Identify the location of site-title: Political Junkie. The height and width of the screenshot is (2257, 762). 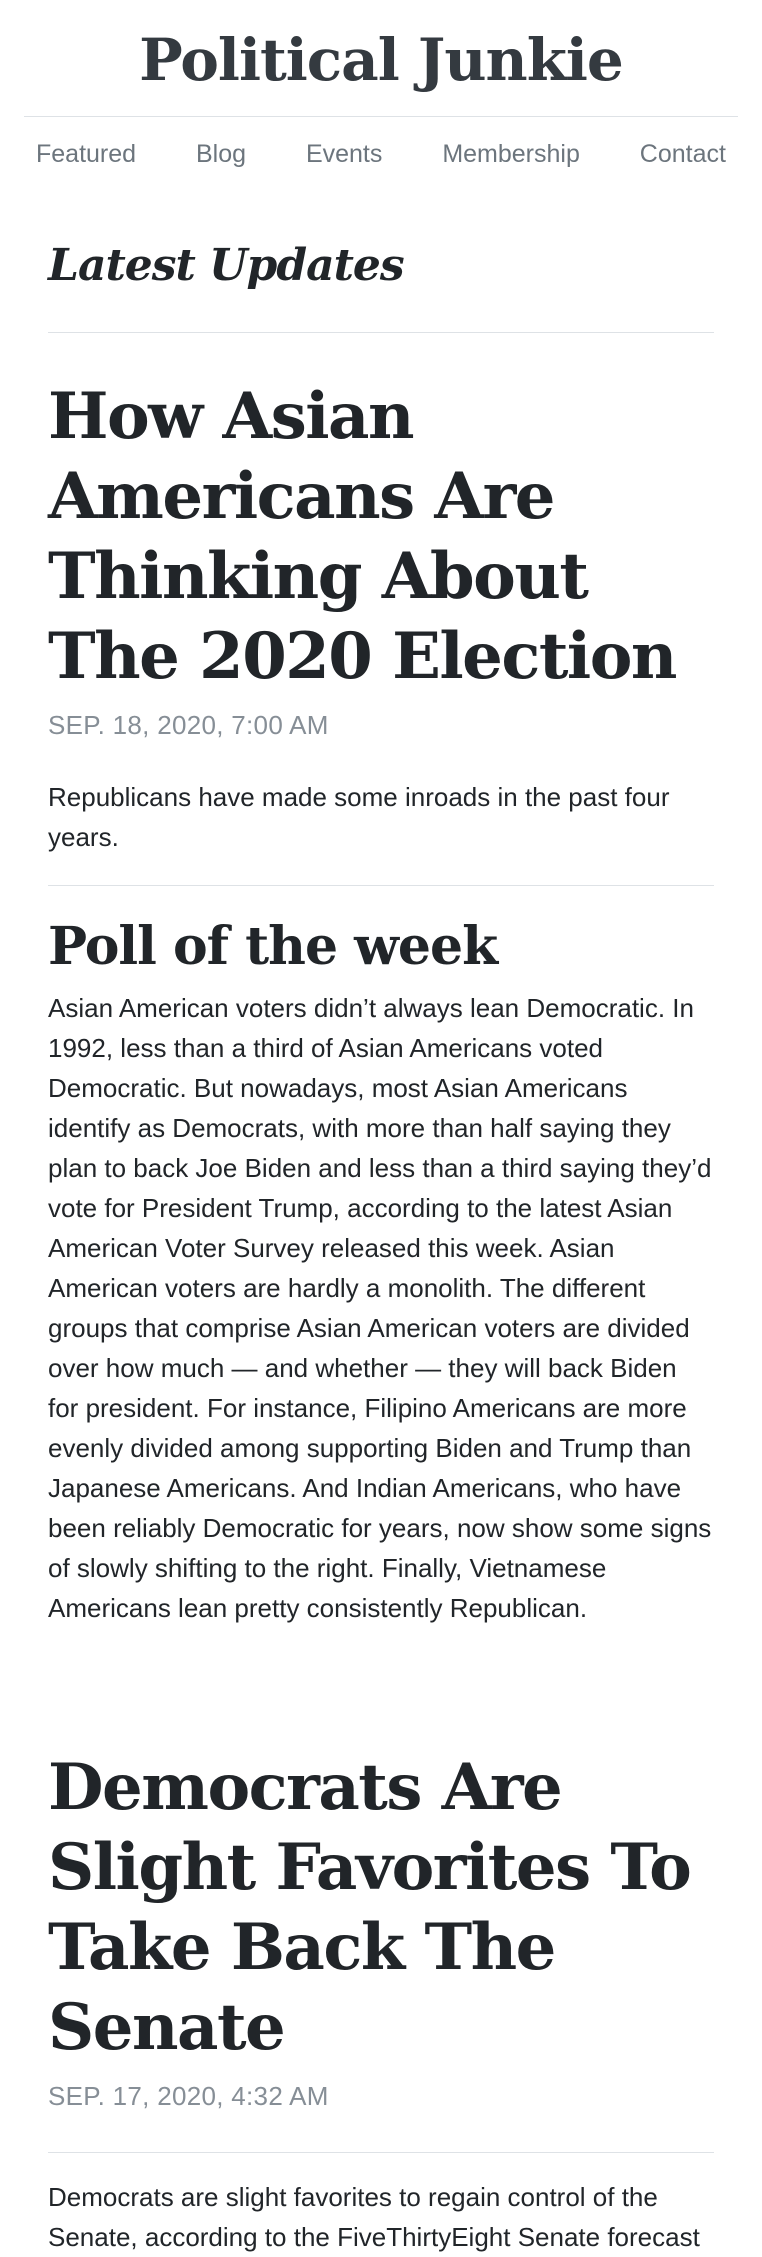
(381, 60).